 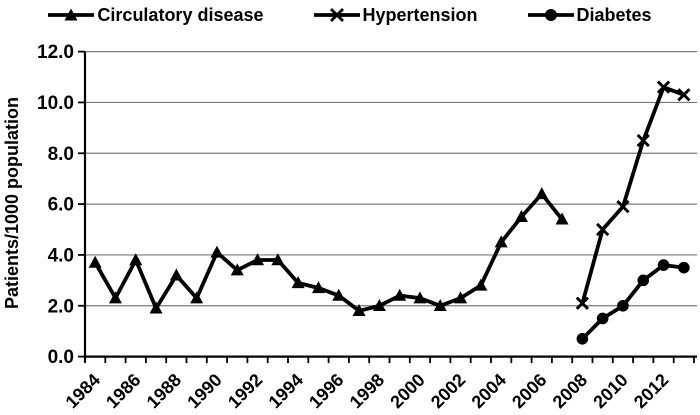 I want to click on y-tick-label: 8.0, so click(x=61, y=154).